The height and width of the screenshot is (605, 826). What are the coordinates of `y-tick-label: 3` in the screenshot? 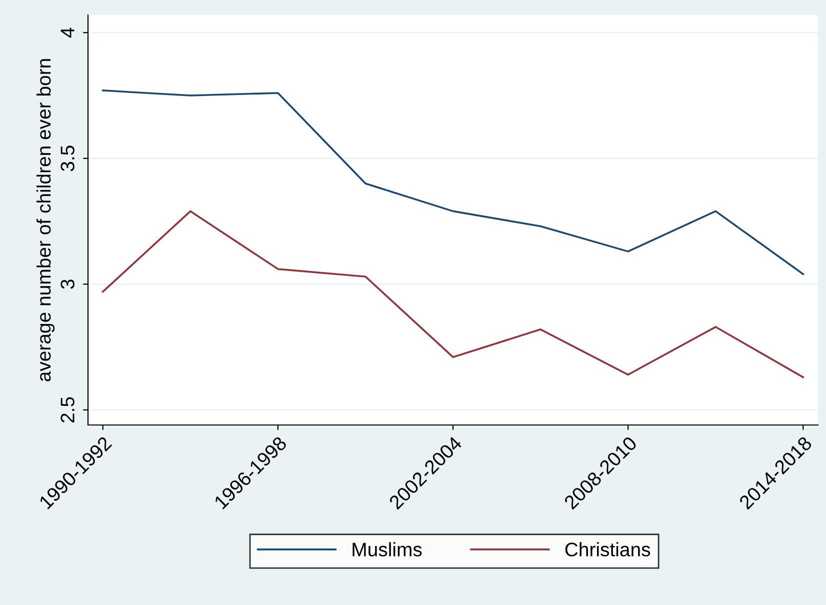 It's located at (67, 284).